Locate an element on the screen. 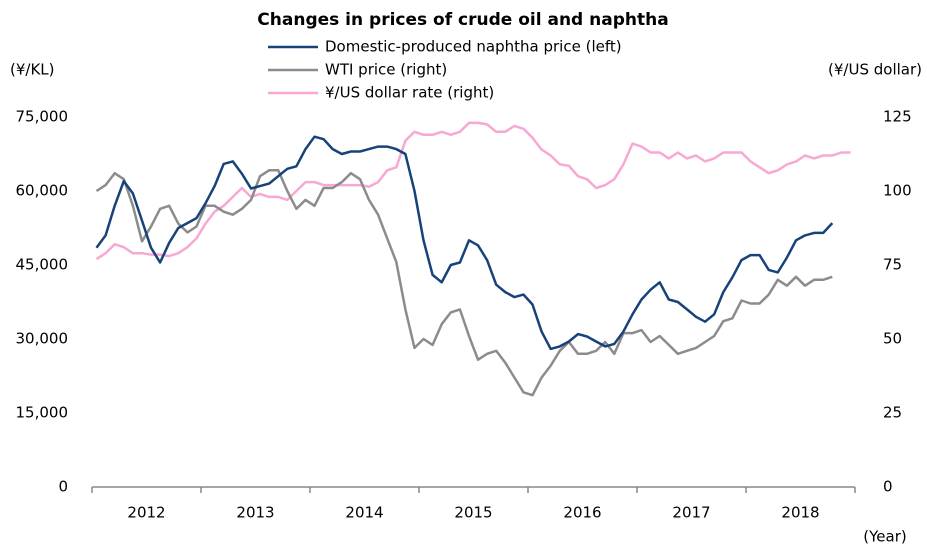 The height and width of the screenshot is (548, 927). x-tick-label: 2017 is located at coordinates (691, 513).